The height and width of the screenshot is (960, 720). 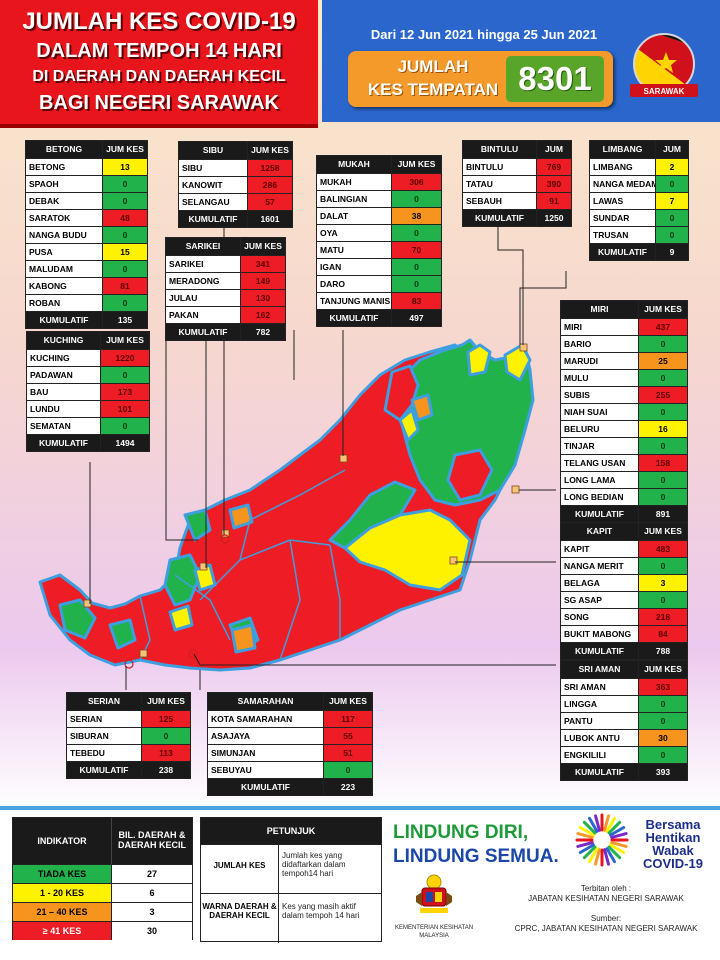 I want to click on table-kapit-total: KUMULATIF 788, so click(x=624, y=650).